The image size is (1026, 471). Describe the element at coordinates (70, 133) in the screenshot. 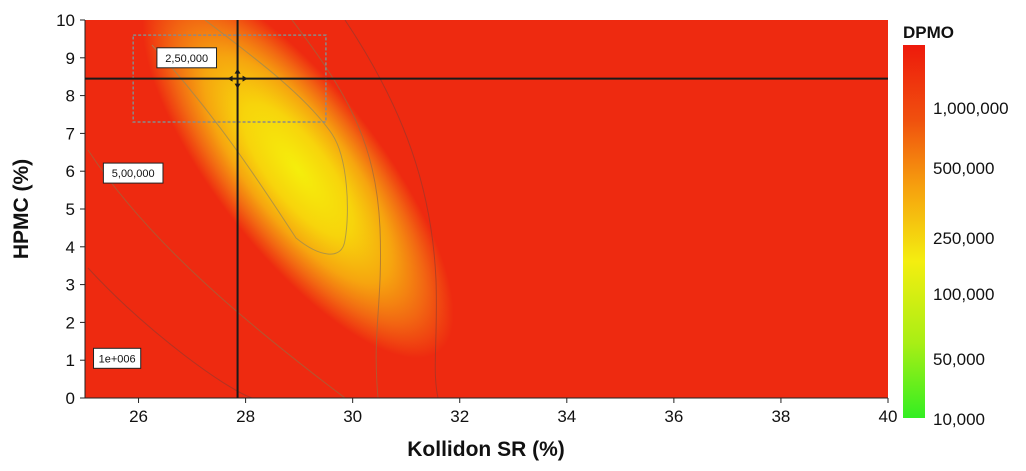

I see `y-tick-label: 7` at that location.